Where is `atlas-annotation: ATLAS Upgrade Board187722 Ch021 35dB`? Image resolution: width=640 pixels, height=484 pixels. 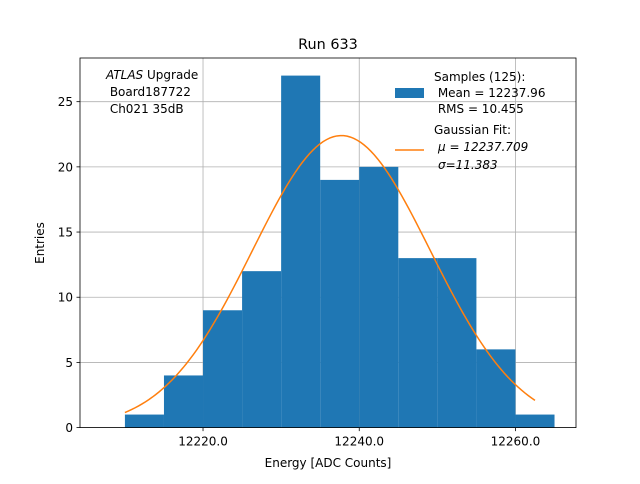 atlas-annotation: ATLAS Upgrade Board187722 Ch021 35dB is located at coordinates (151, 92).